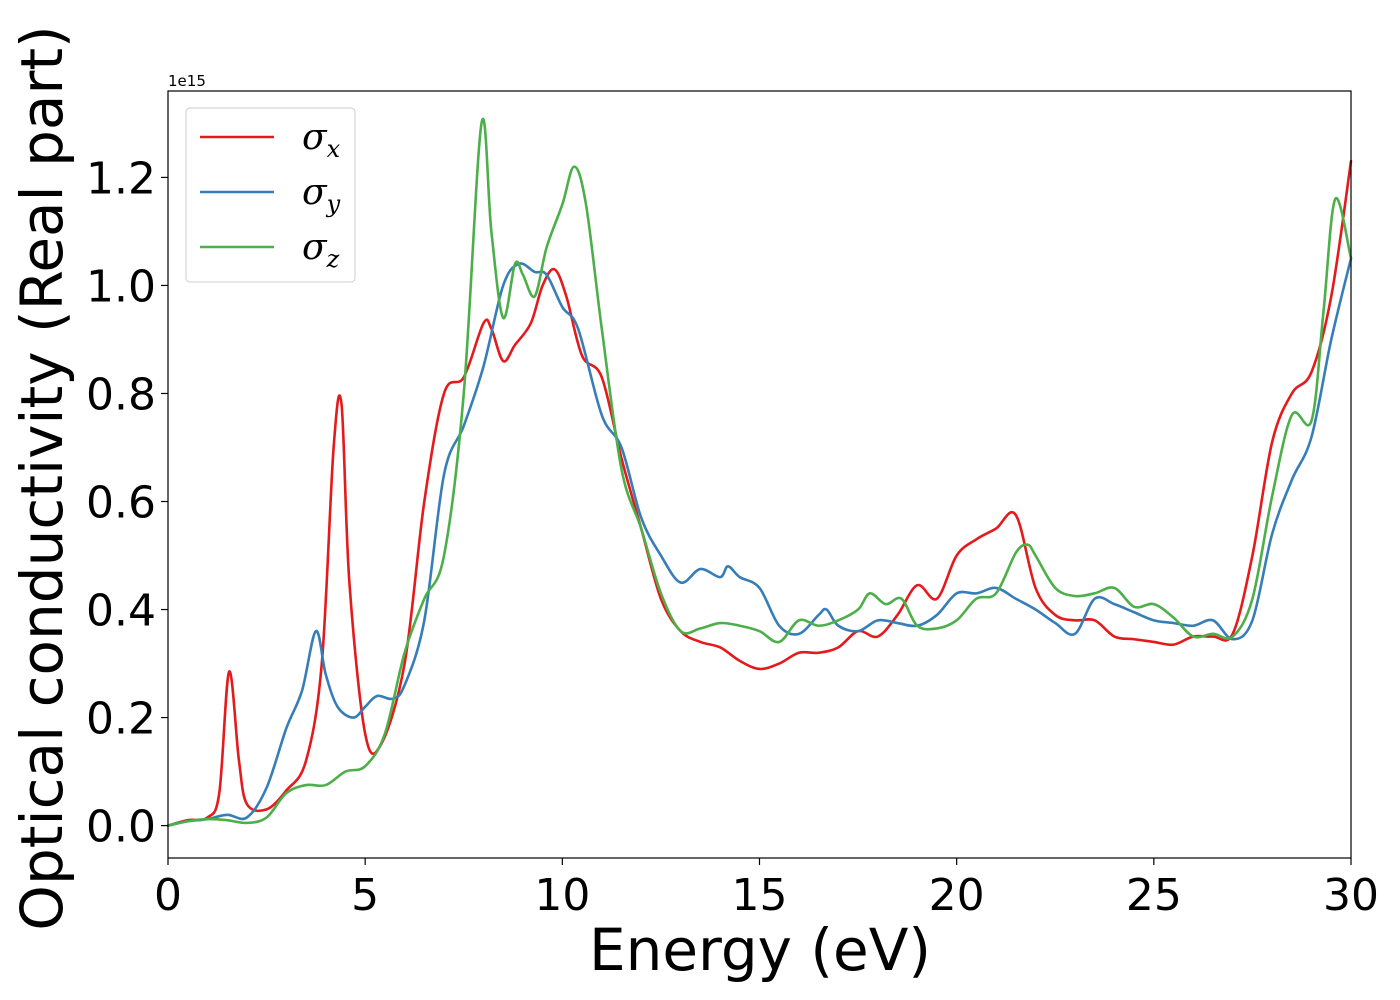  What do you see at coordinates (121, 178) in the screenshot?
I see `y-tick-label: 1.2` at bounding box center [121, 178].